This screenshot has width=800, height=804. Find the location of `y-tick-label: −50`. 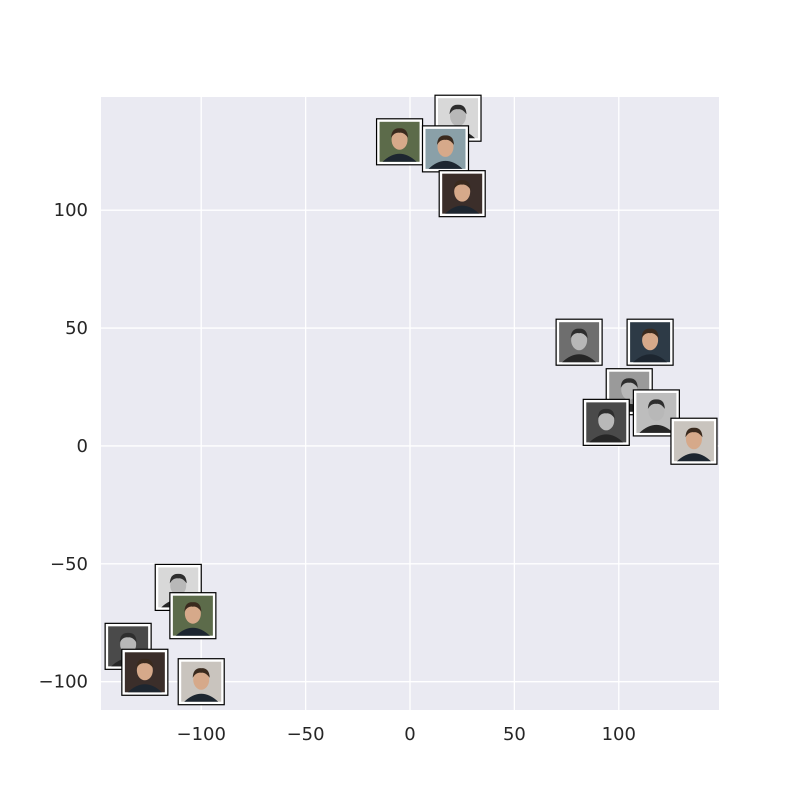

y-tick-label: −50 is located at coordinates (69, 564).